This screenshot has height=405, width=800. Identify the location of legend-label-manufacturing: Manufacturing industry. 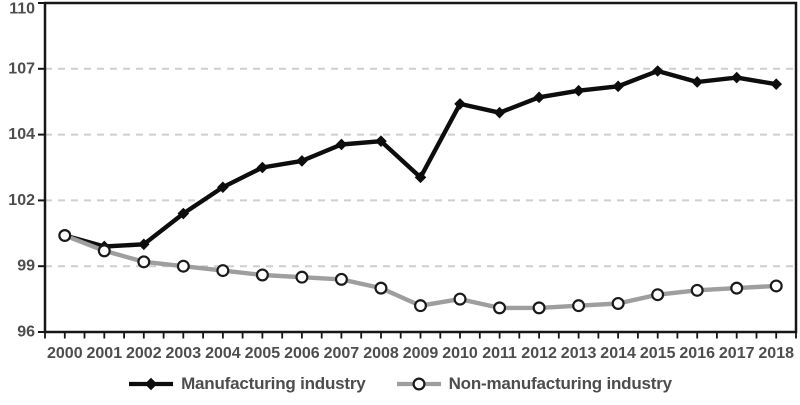
(273, 383).